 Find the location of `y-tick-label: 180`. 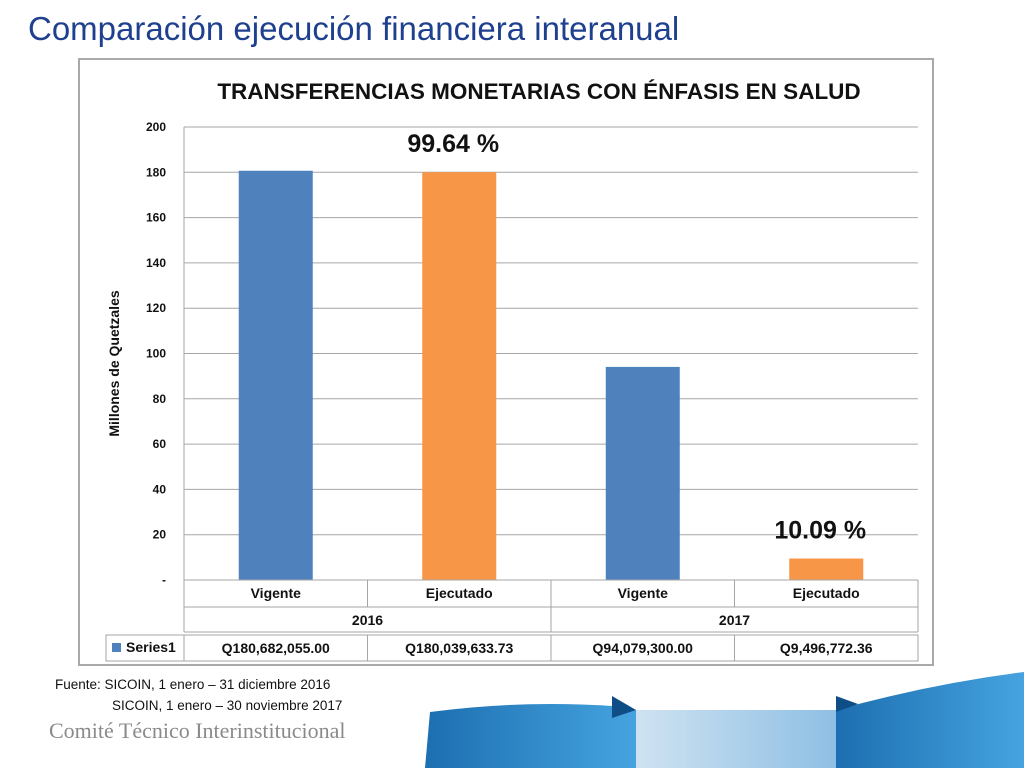

y-tick-label: 180 is located at coordinates (156, 172).